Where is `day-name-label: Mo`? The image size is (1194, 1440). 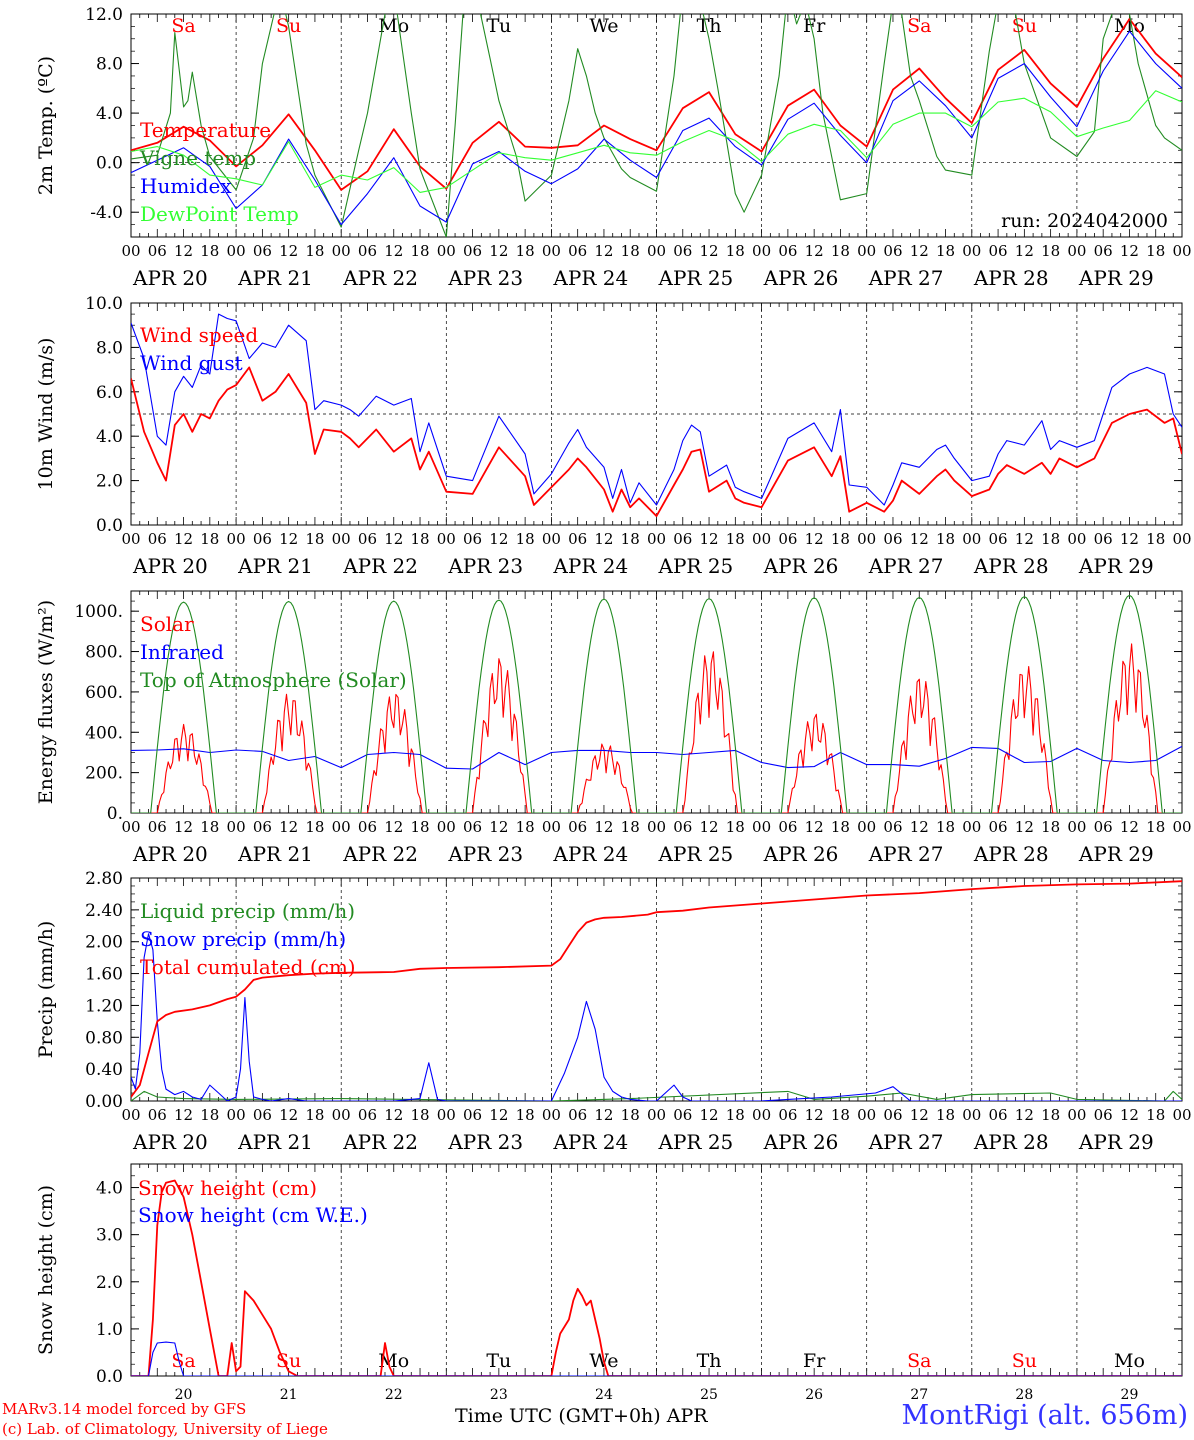
day-name-label: Mo is located at coordinates (393, 26).